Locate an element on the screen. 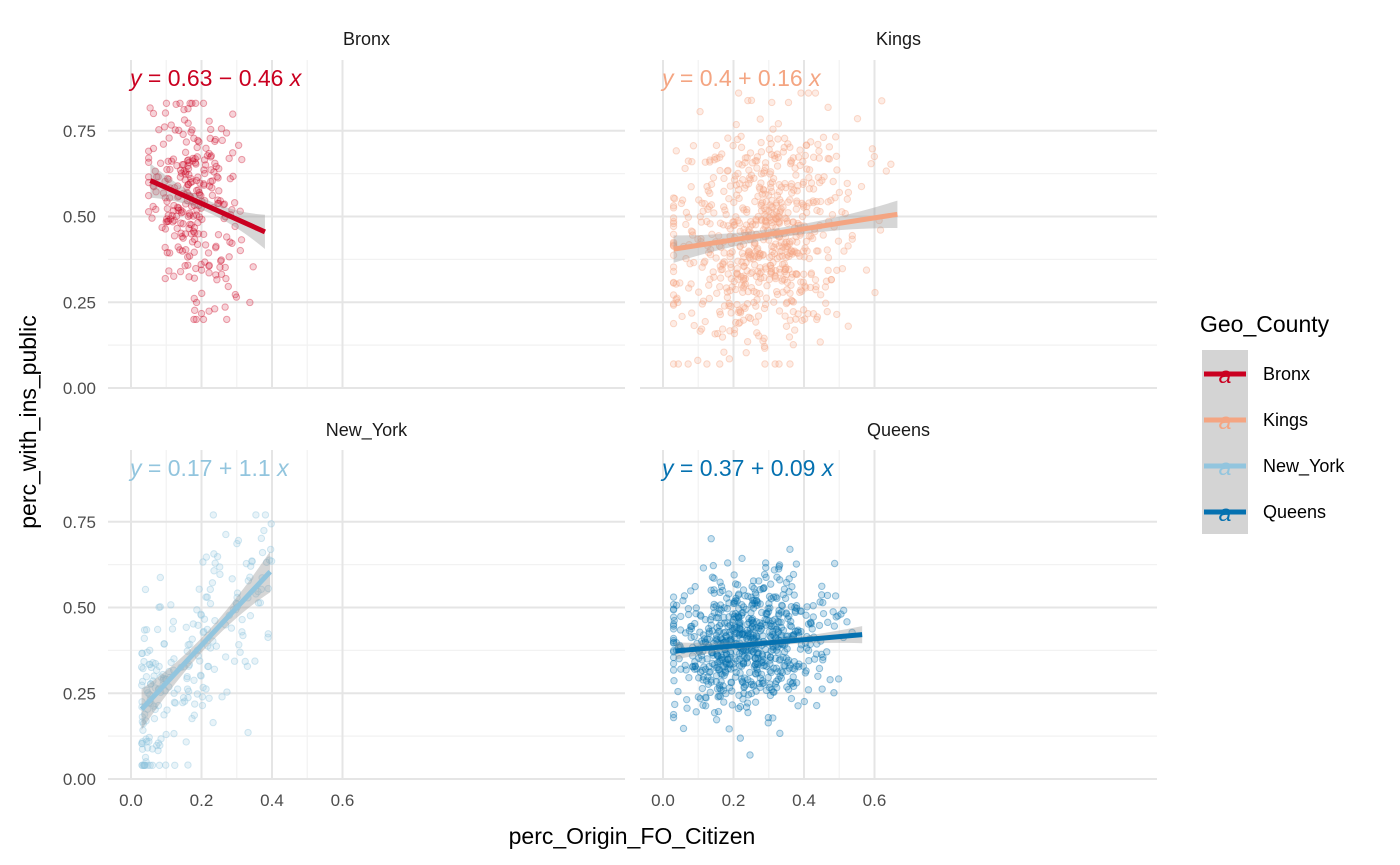 Image resolution: width=1400 pixels, height=865 pixels. x-tick-label: 0.0 is located at coordinates (131, 800).